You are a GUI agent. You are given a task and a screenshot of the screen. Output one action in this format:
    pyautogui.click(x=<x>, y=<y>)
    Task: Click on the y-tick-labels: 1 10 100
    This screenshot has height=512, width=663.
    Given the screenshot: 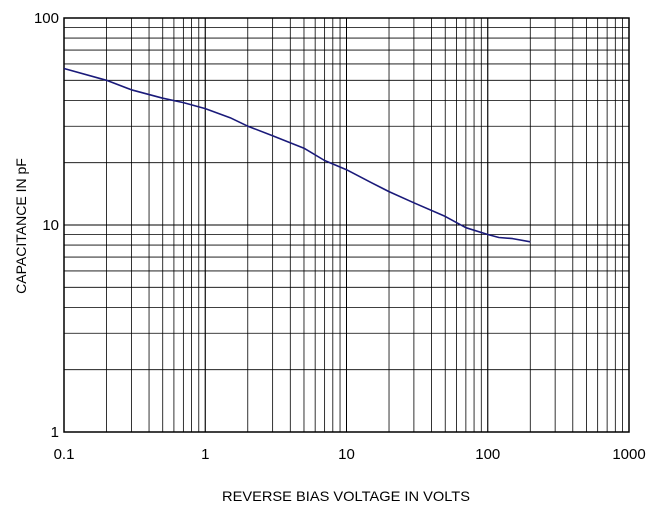 What is the action you would take?
    pyautogui.click(x=46, y=225)
    